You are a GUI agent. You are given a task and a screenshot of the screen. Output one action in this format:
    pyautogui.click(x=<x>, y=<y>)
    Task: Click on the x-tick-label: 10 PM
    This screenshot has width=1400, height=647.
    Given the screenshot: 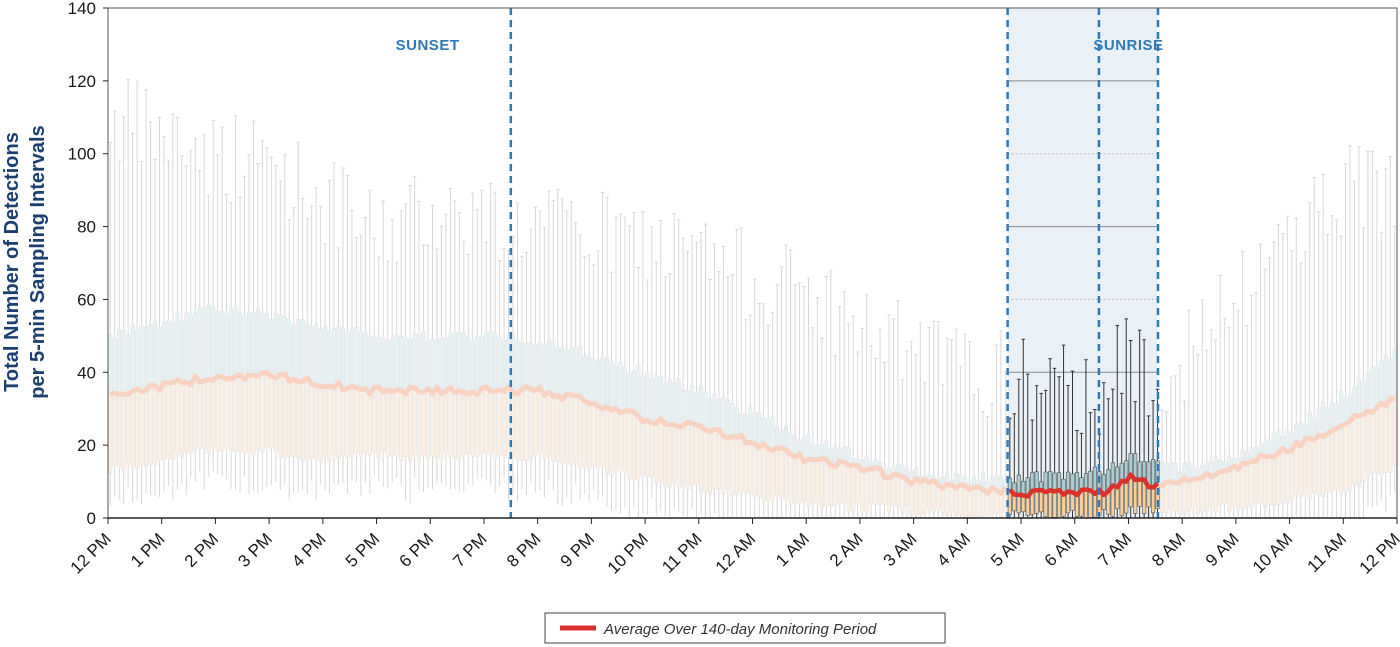 What is the action you would take?
    pyautogui.click(x=628, y=553)
    